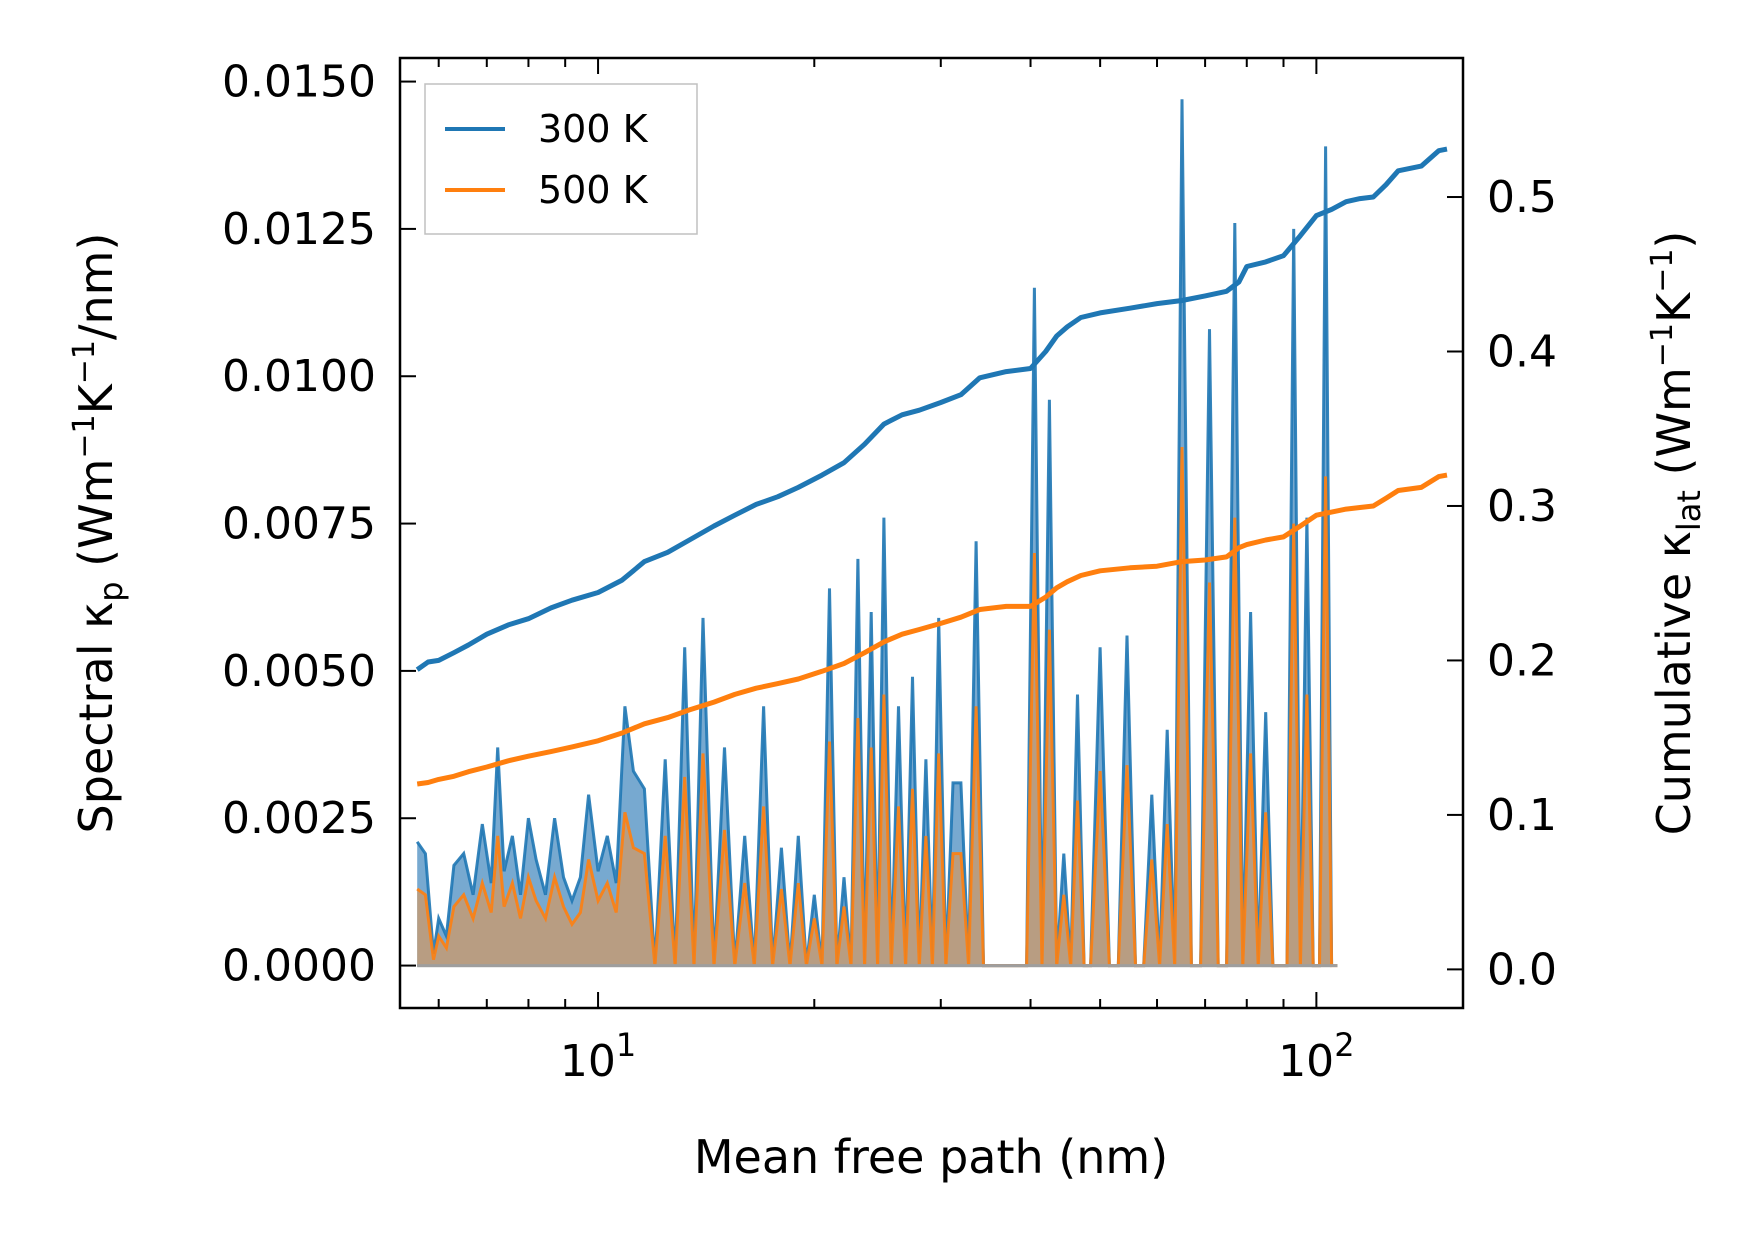  What do you see at coordinates (1316, 1056) in the screenshot?
I see `x-tick-label: 10²` at bounding box center [1316, 1056].